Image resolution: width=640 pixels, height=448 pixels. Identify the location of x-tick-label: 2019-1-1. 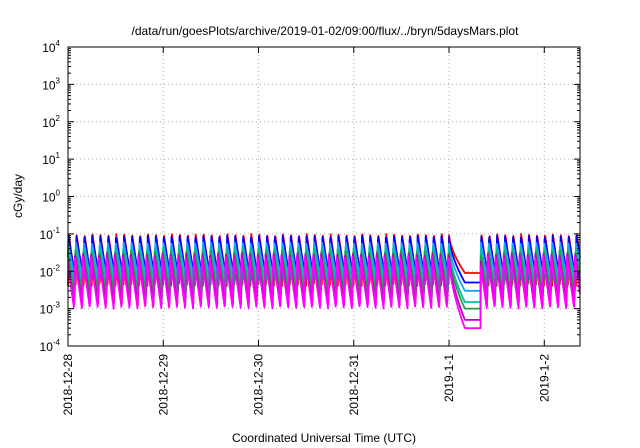
(449, 378).